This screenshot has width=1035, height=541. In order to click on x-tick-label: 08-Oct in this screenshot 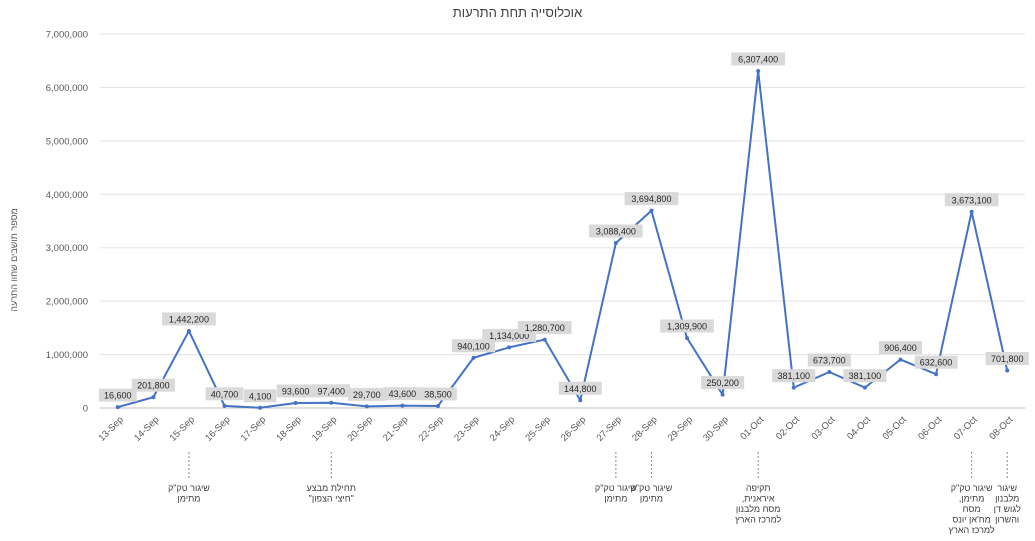, I will do `click(1001, 428)`.